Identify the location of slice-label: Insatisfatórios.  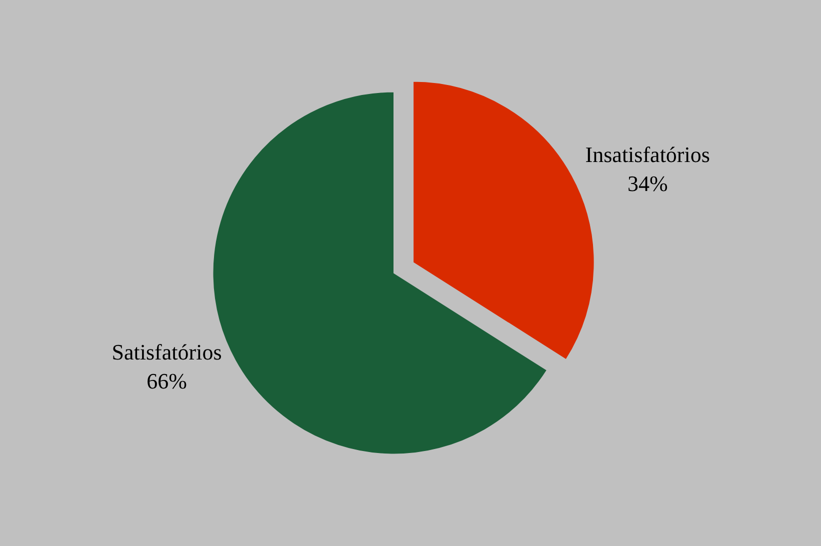
(647, 155).